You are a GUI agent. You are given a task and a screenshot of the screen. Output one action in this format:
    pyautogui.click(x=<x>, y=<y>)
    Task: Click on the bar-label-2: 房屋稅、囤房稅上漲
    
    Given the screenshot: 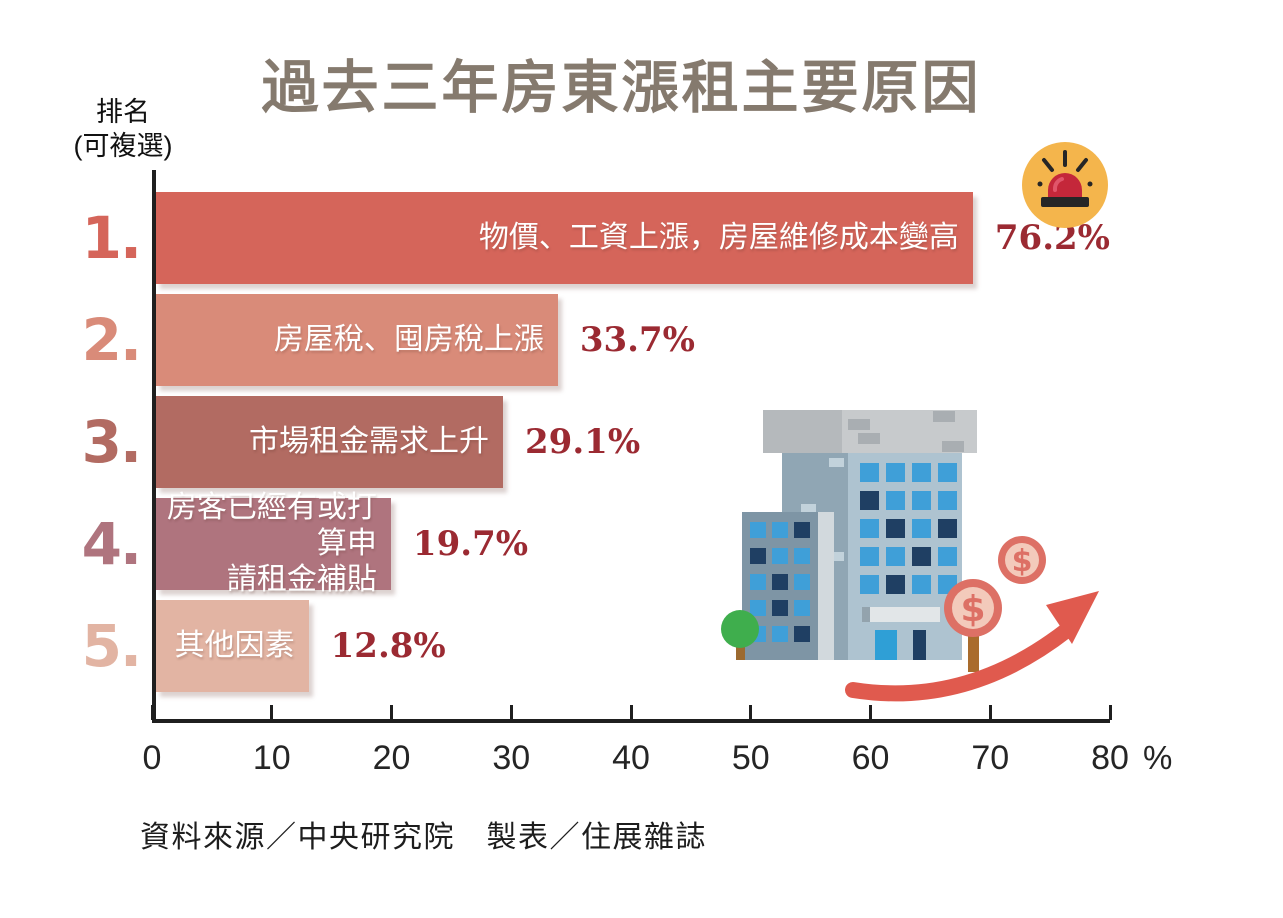 What is the action you would take?
    pyautogui.click(x=408, y=339)
    